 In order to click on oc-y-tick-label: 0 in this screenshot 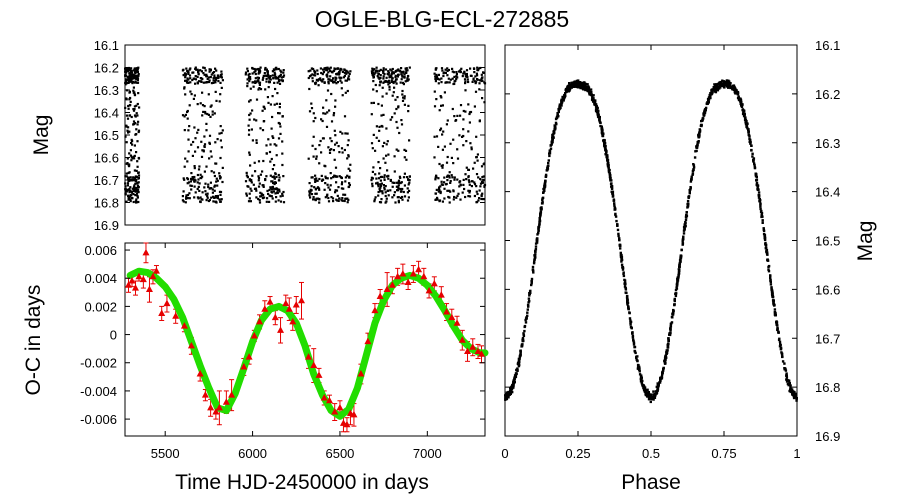, I will do `click(113, 335)`.